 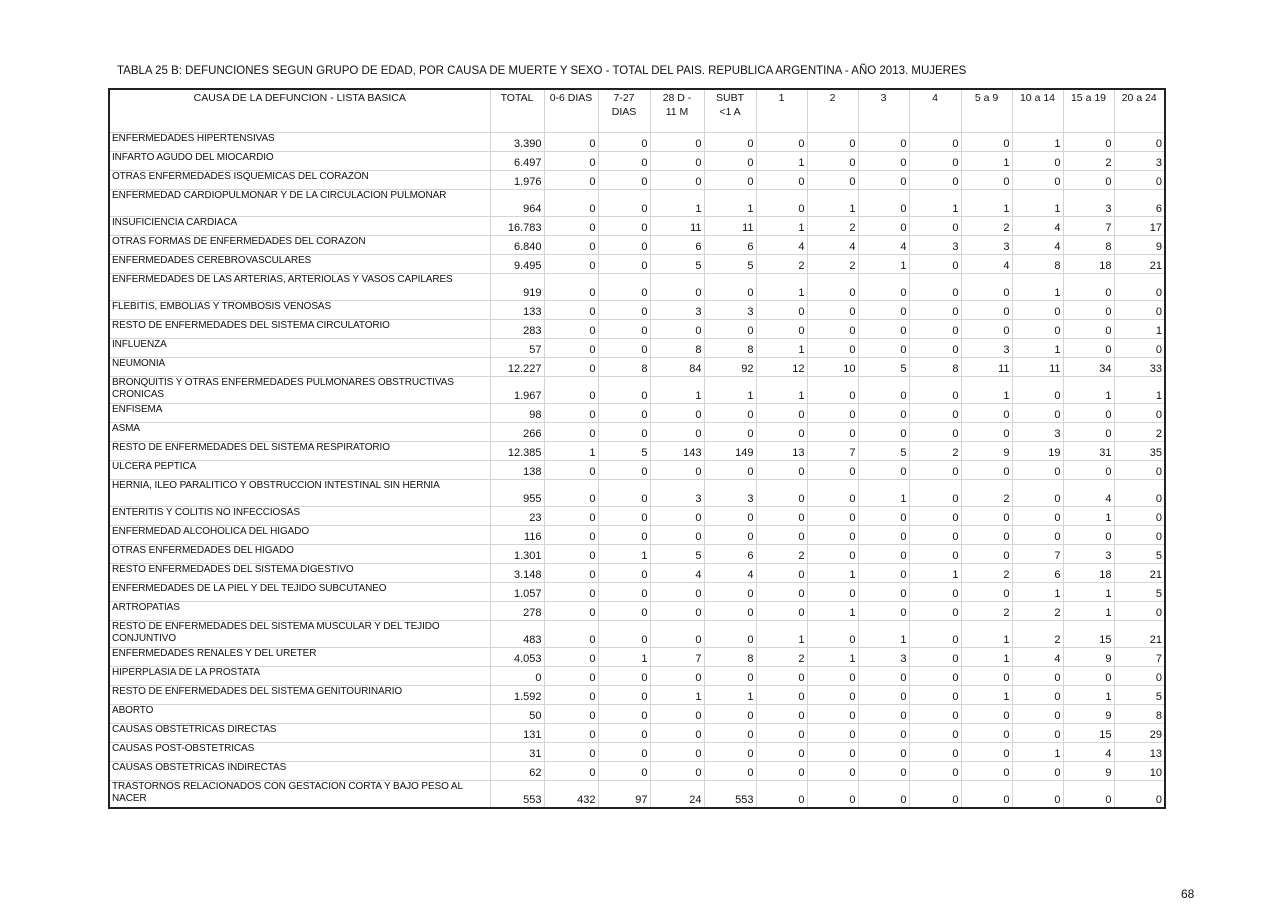 I want to click on value-cell: 11, so click(x=1037, y=367).